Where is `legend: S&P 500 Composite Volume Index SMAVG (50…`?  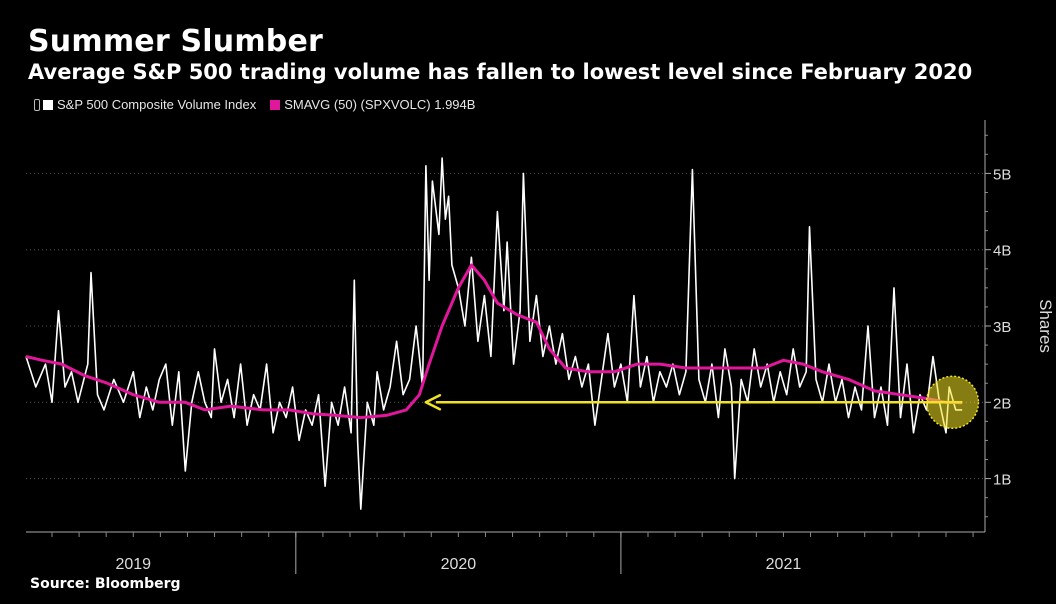 legend: S&P 500 Composite Volume Index SMAVG (50… is located at coordinates (261, 104).